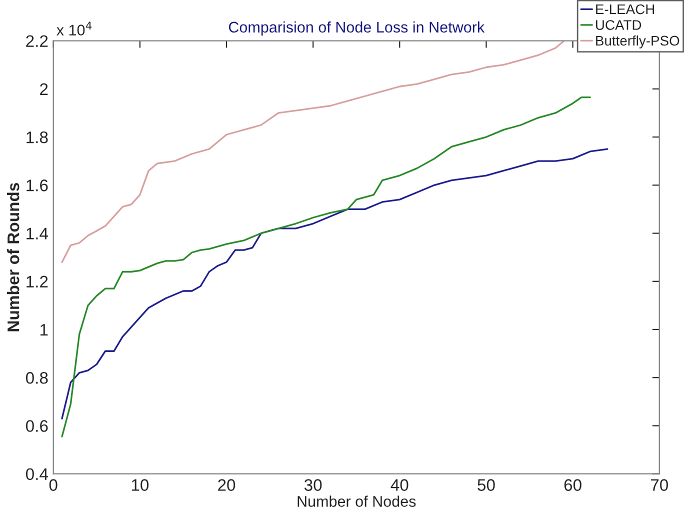 The image size is (684, 523). I want to click on y-tick-label: 0.6, so click(37, 426).